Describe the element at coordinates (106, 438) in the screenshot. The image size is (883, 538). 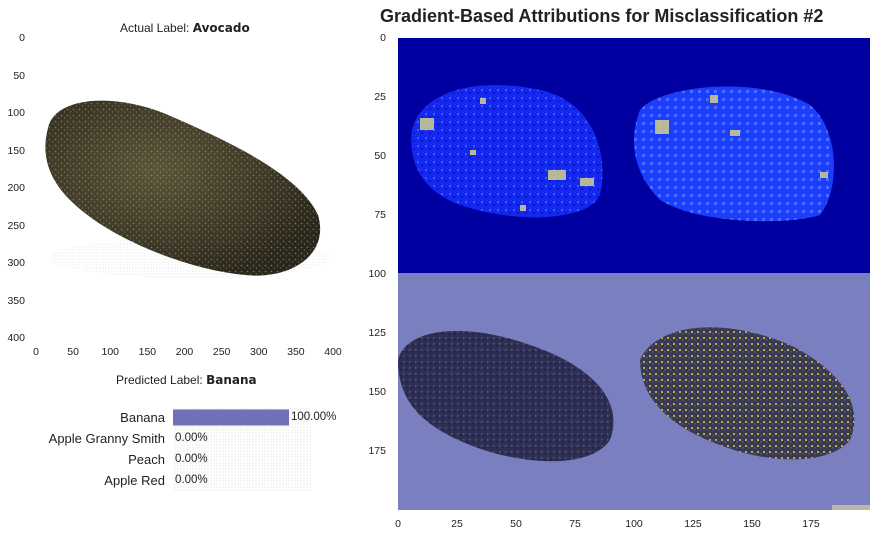
I see `bar-category-label: Apple Granny Smith` at that location.